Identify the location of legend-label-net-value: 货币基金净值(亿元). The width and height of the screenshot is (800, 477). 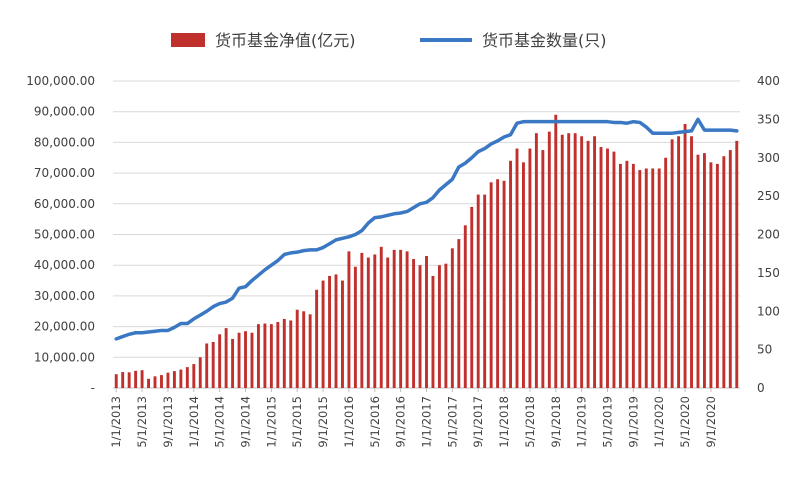
(285, 40).